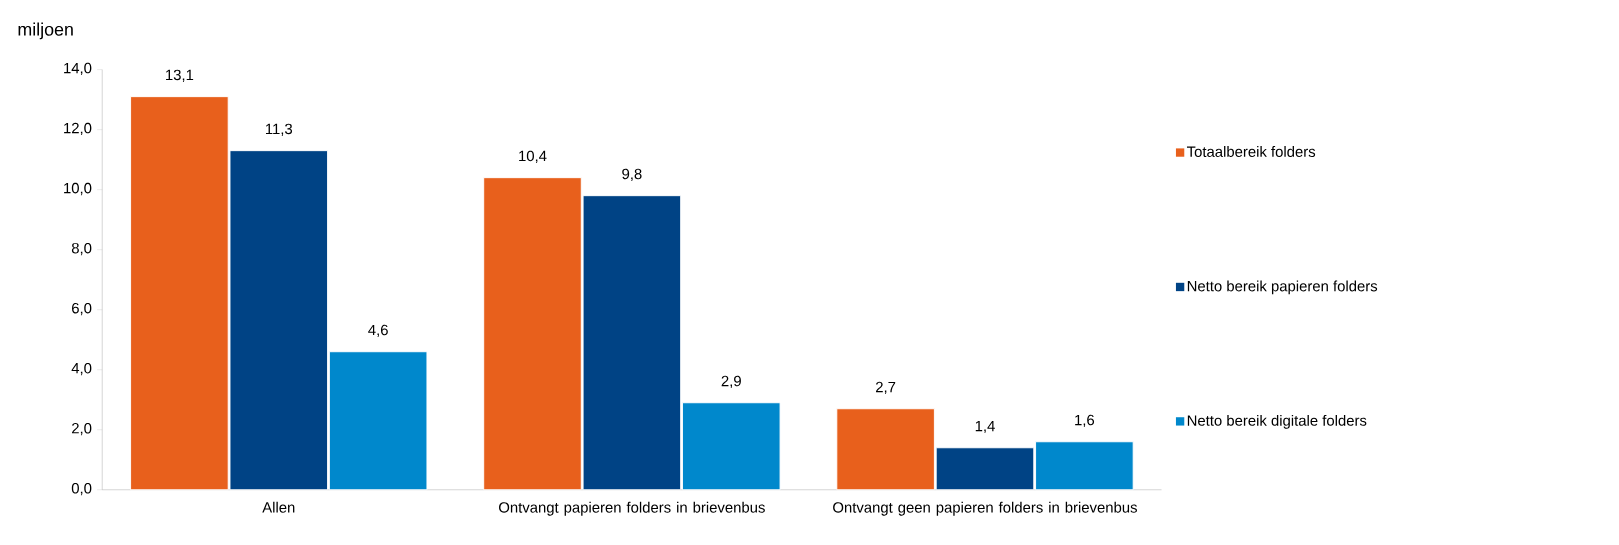  What do you see at coordinates (1277, 422) in the screenshot?
I see `legend-label: Netto bereik digitale folders` at bounding box center [1277, 422].